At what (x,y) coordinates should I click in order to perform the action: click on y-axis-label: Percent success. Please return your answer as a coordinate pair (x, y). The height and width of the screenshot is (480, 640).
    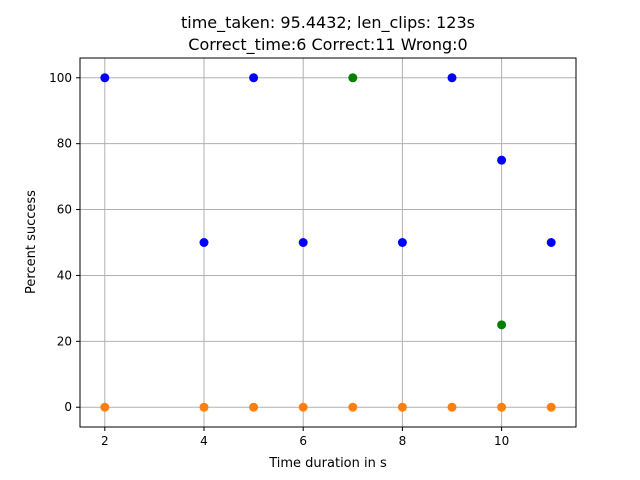
    Looking at the image, I should click on (31, 242).